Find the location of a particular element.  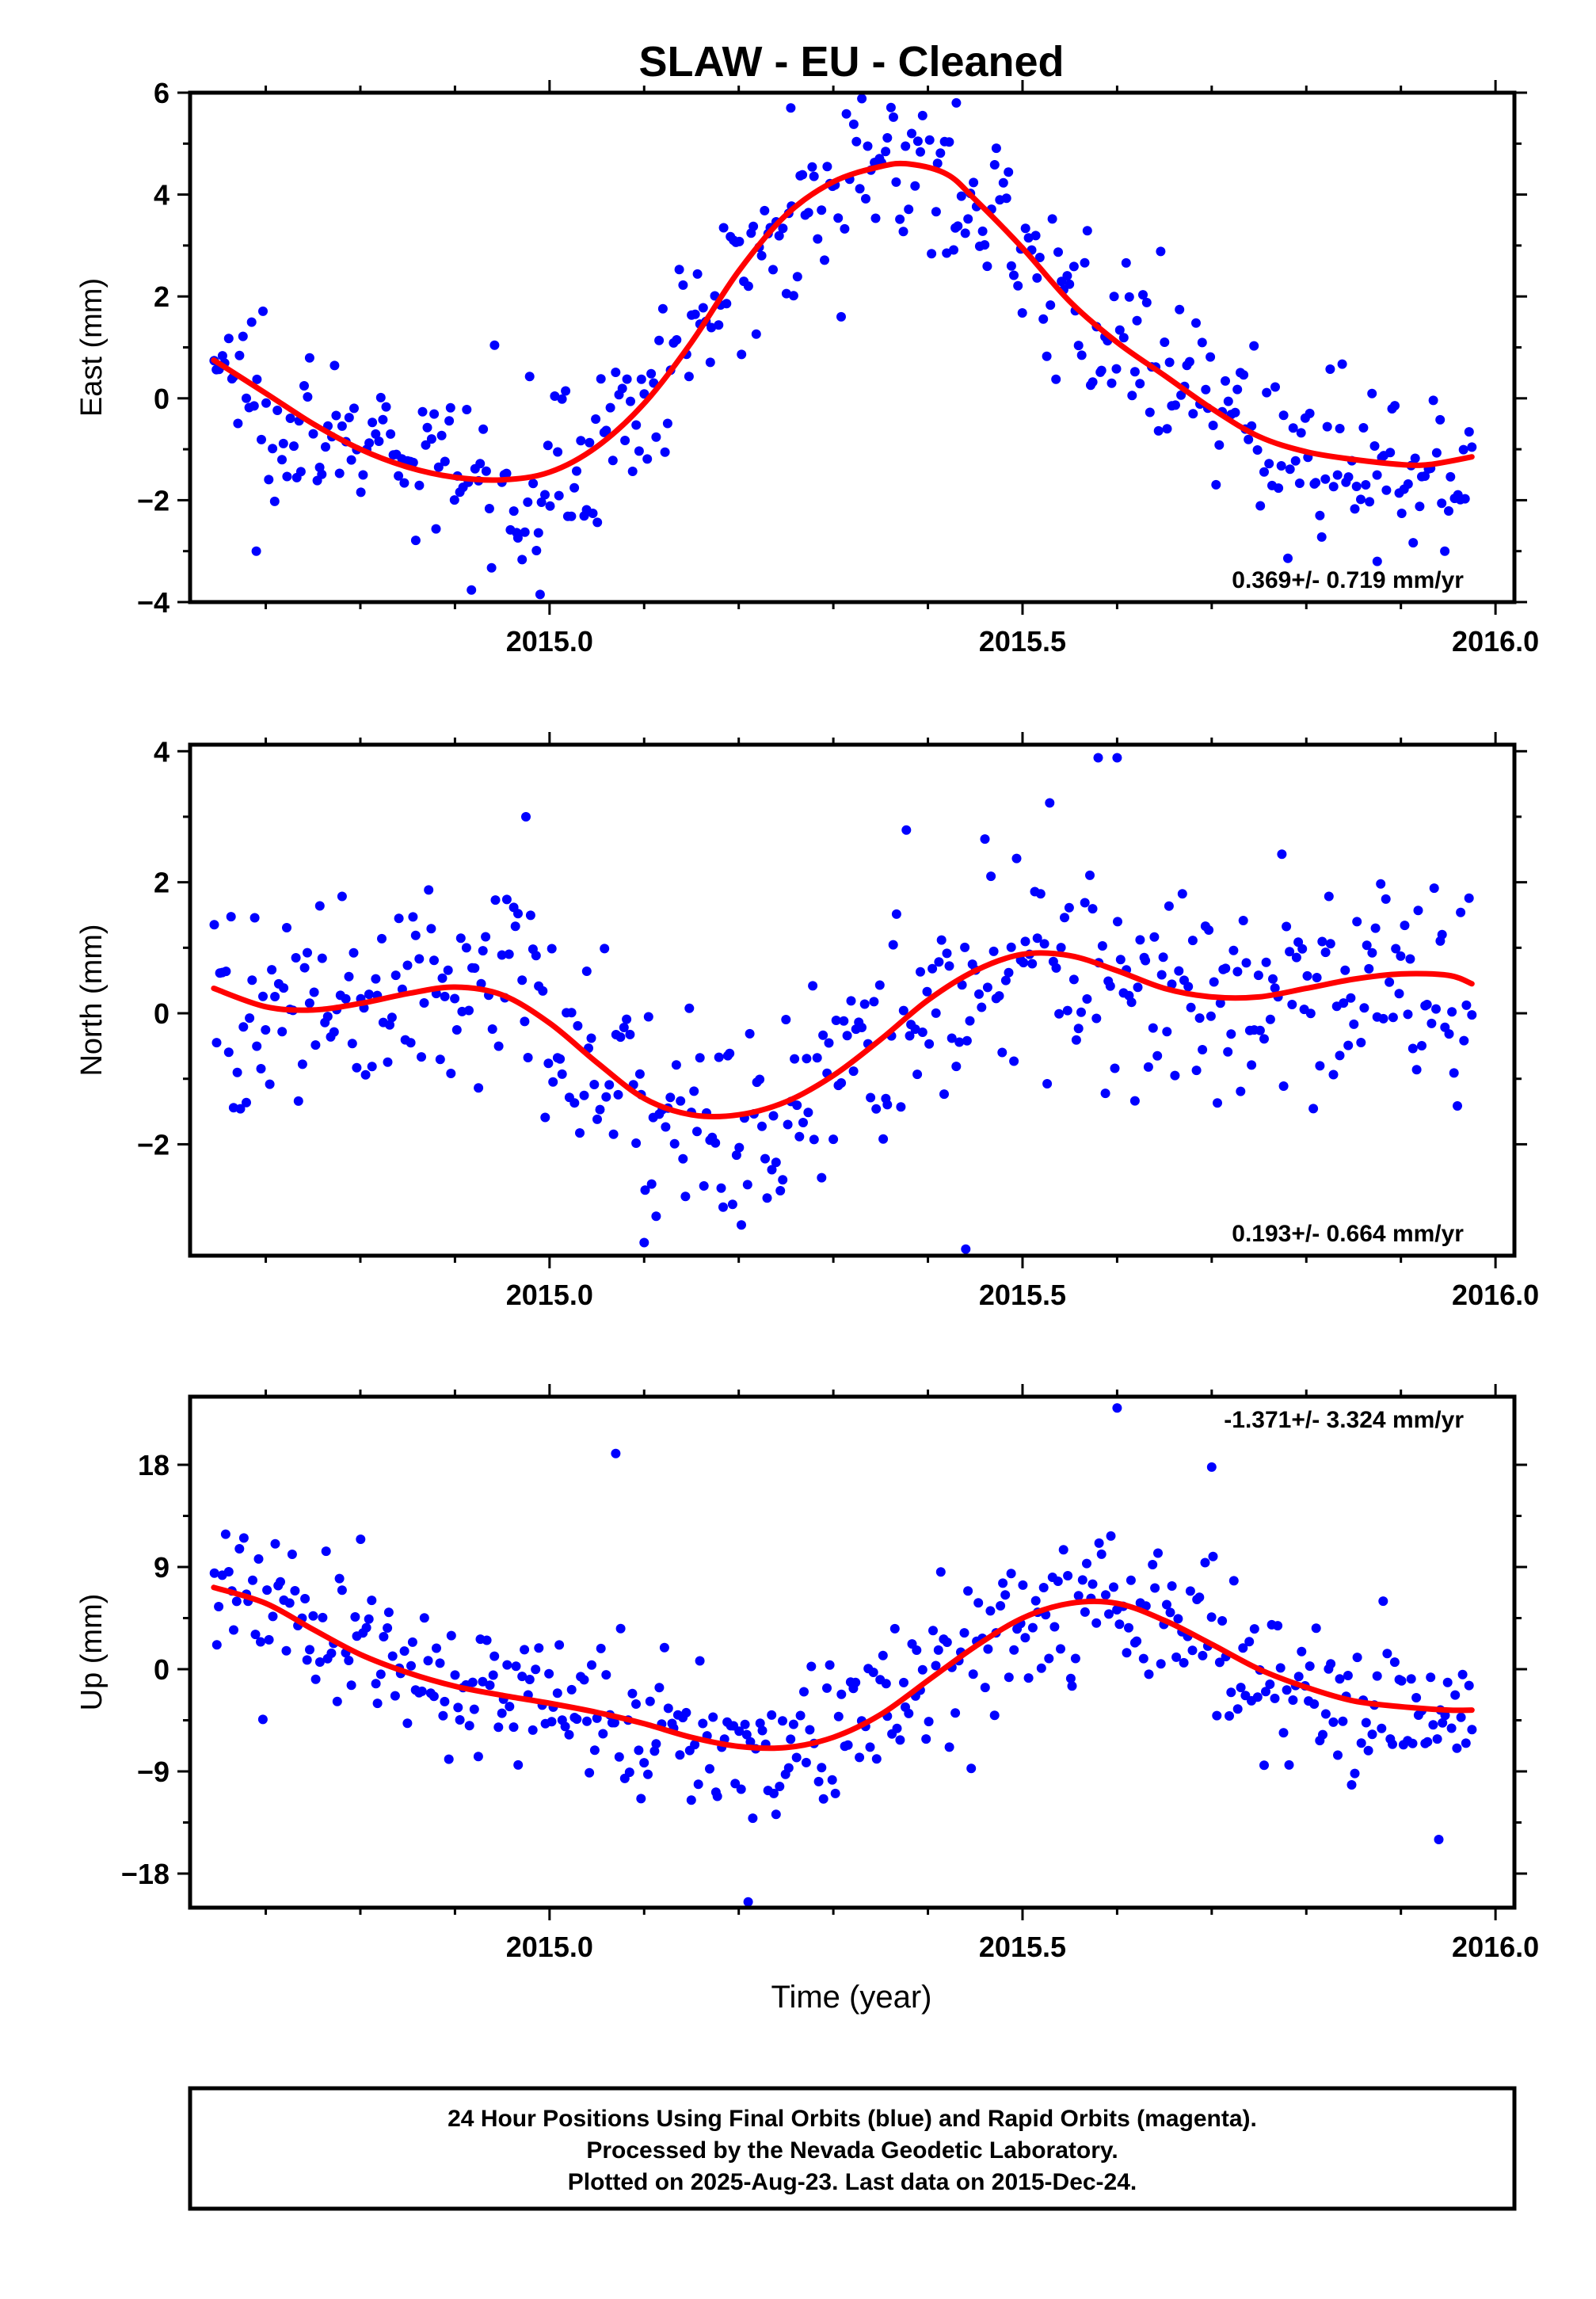

x-tick-label: 2016.0 is located at coordinates (1495, 641).